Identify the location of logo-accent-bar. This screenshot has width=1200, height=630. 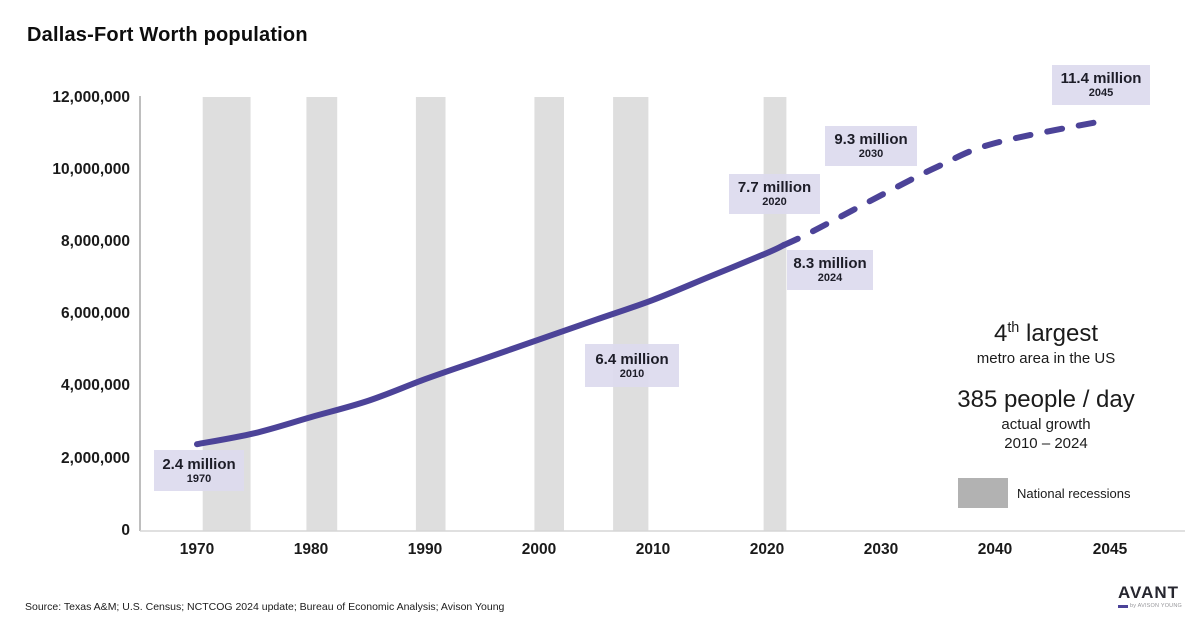
(1123, 606).